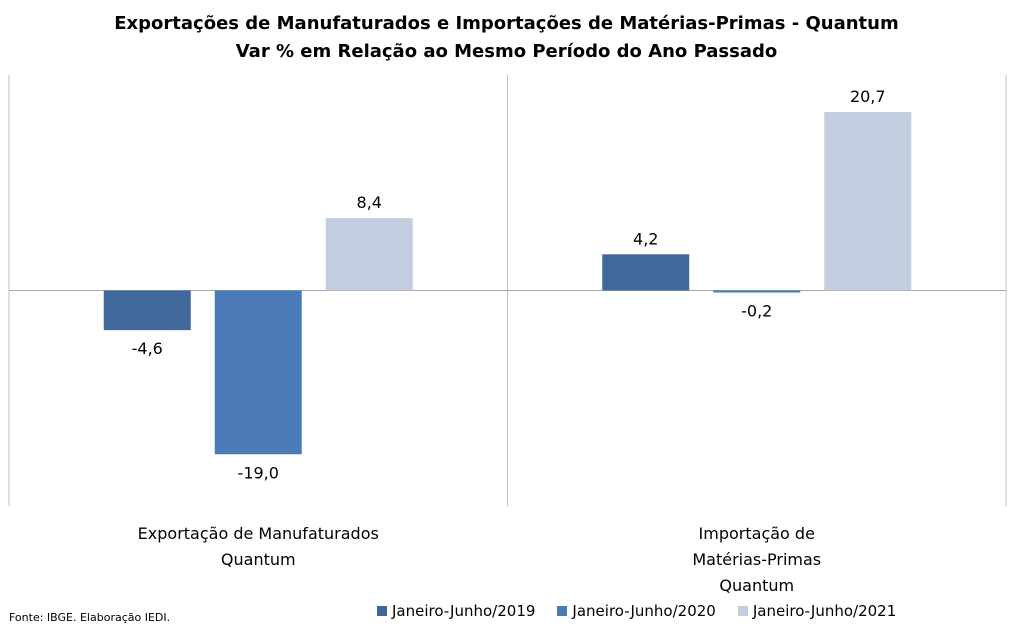 This screenshot has height=631, width=1013. I want to click on legend-swatch-2019, so click(382, 611).